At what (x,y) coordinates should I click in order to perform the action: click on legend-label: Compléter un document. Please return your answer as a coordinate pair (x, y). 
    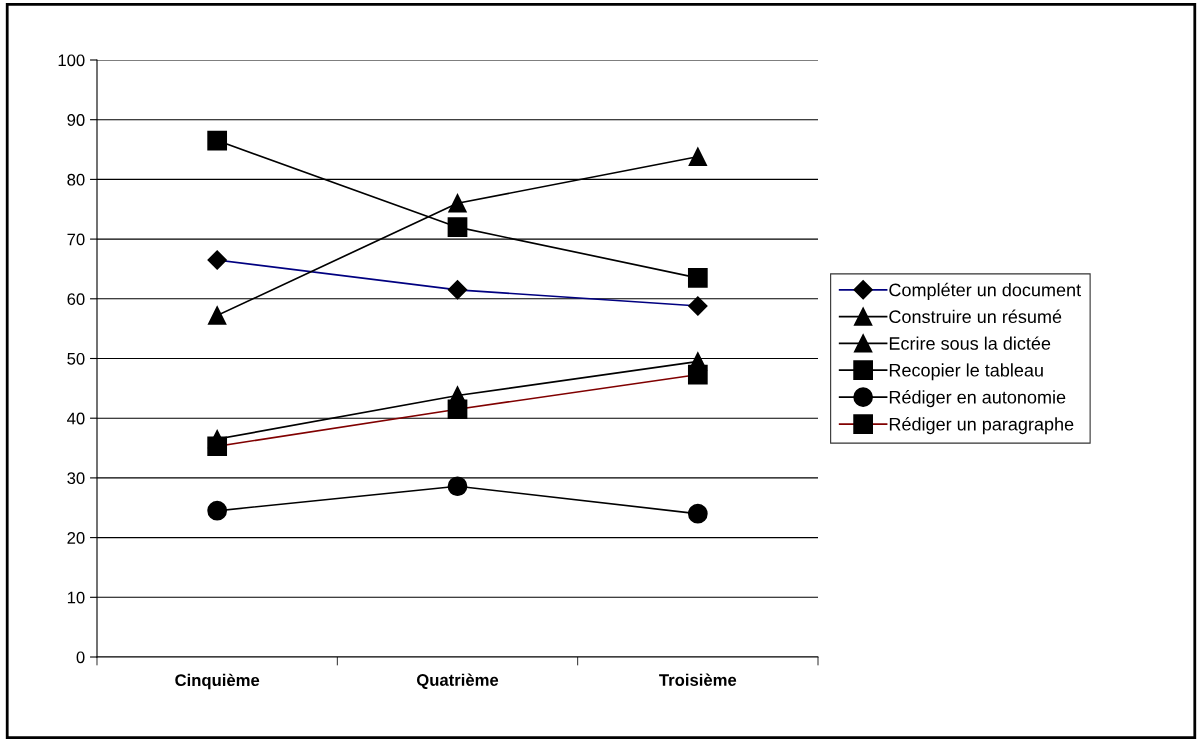
    Looking at the image, I should click on (985, 291).